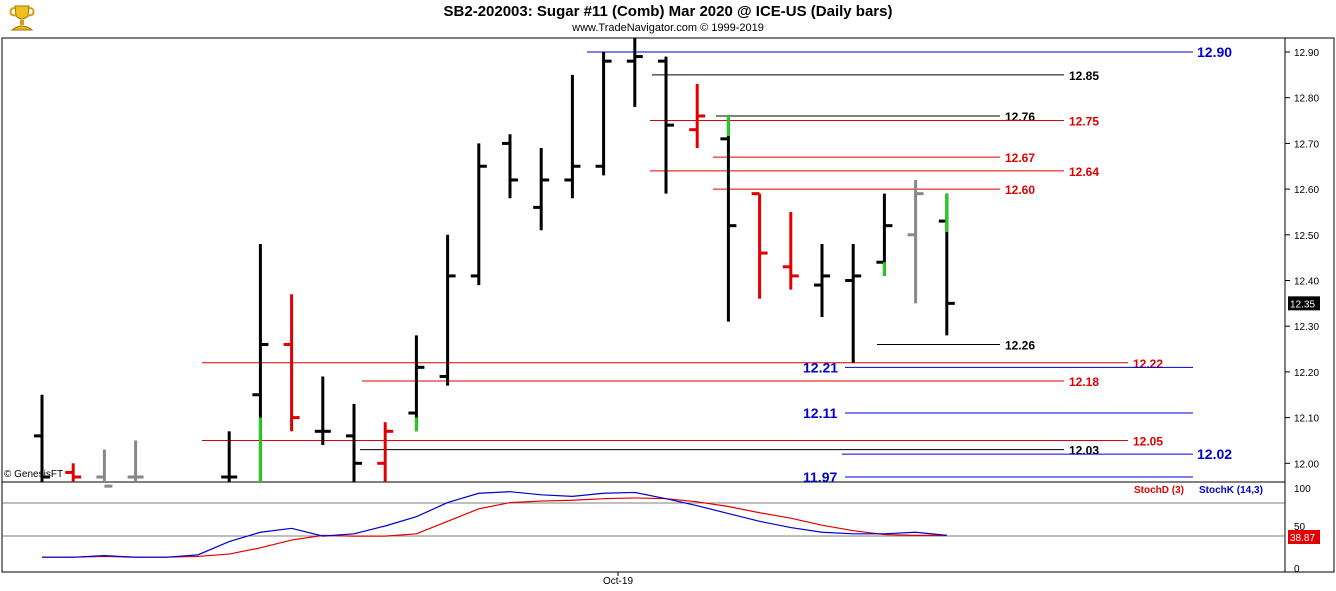 The width and height of the screenshot is (1336, 591). What do you see at coordinates (1306, 464) in the screenshot?
I see `y-tick-label: 12.00` at bounding box center [1306, 464].